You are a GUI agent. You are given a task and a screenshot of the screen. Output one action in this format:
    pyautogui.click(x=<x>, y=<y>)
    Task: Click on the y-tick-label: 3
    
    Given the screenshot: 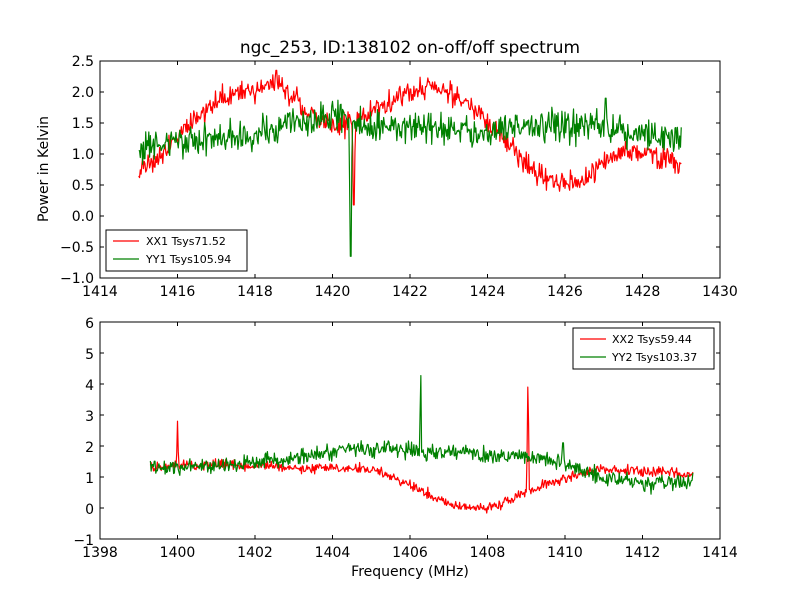 What is the action you would take?
    pyautogui.click(x=89, y=417)
    